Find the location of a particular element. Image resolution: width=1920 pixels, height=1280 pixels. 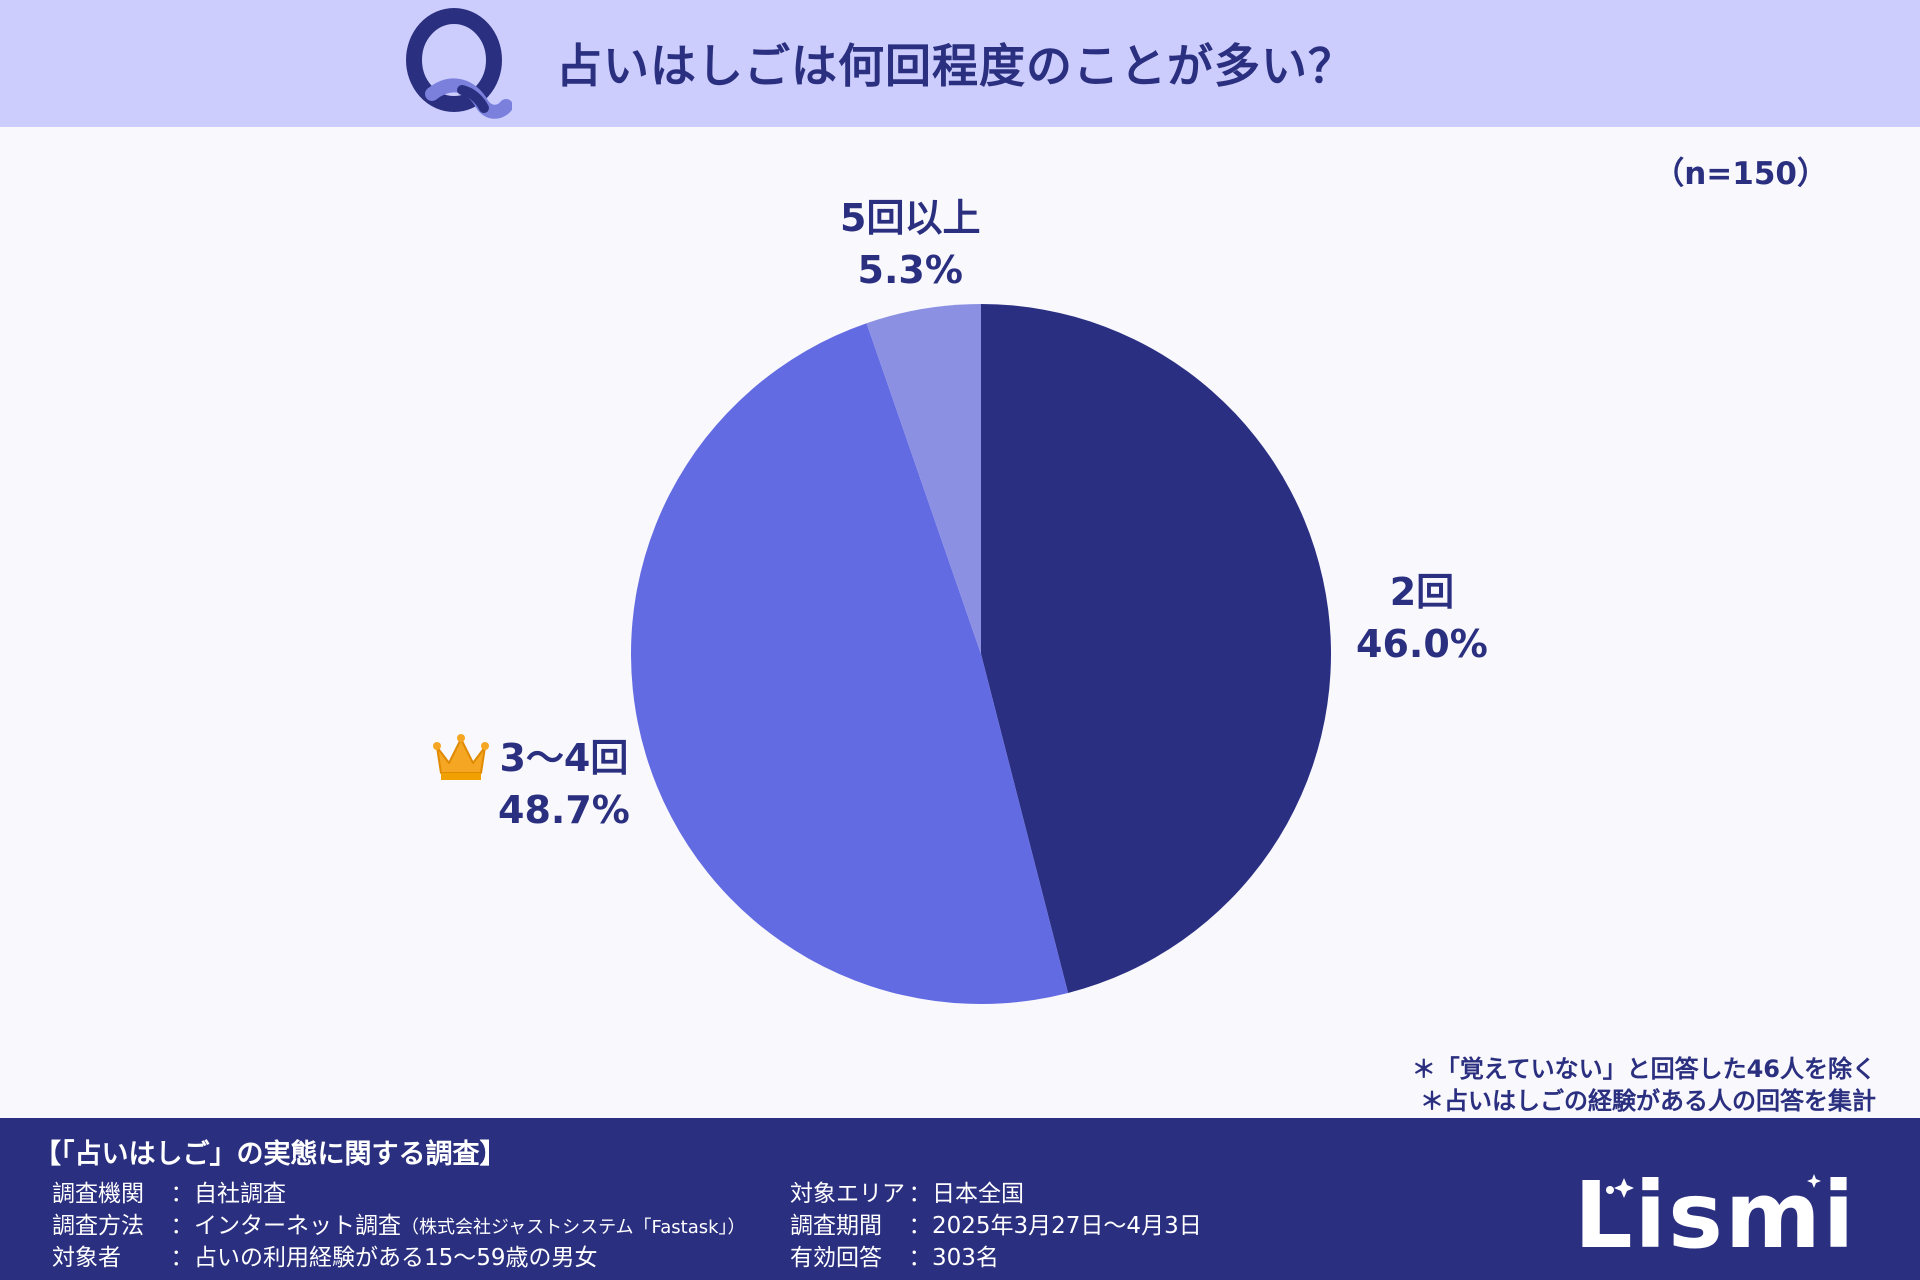

info-value: 303名 is located at coordinates (965, 1258).